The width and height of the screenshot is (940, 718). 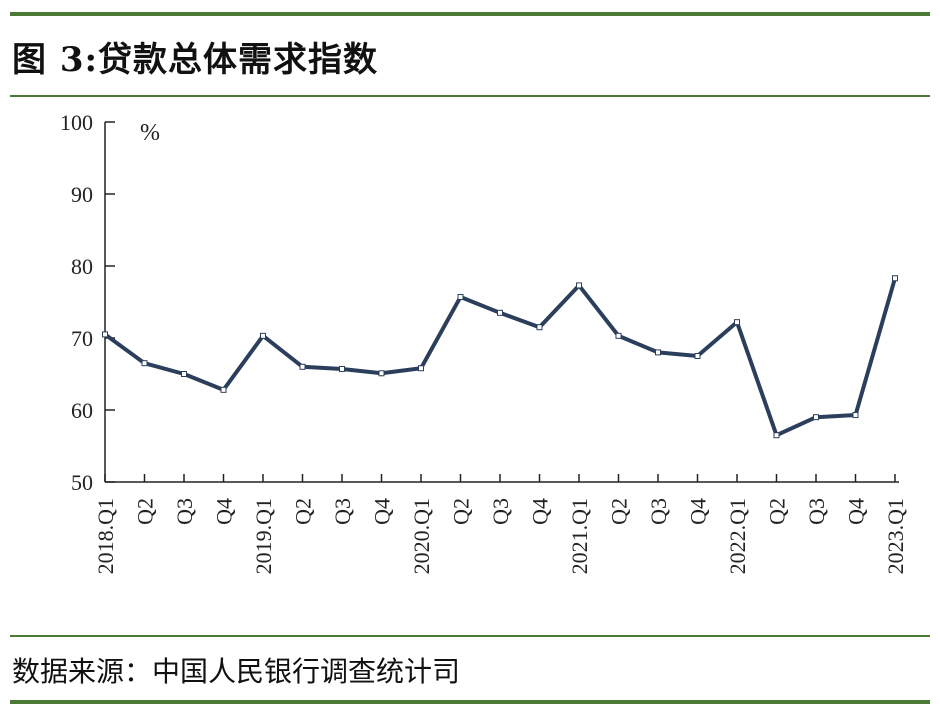 I want to click on y-tick-label: 90, so click(x=82, y=194).